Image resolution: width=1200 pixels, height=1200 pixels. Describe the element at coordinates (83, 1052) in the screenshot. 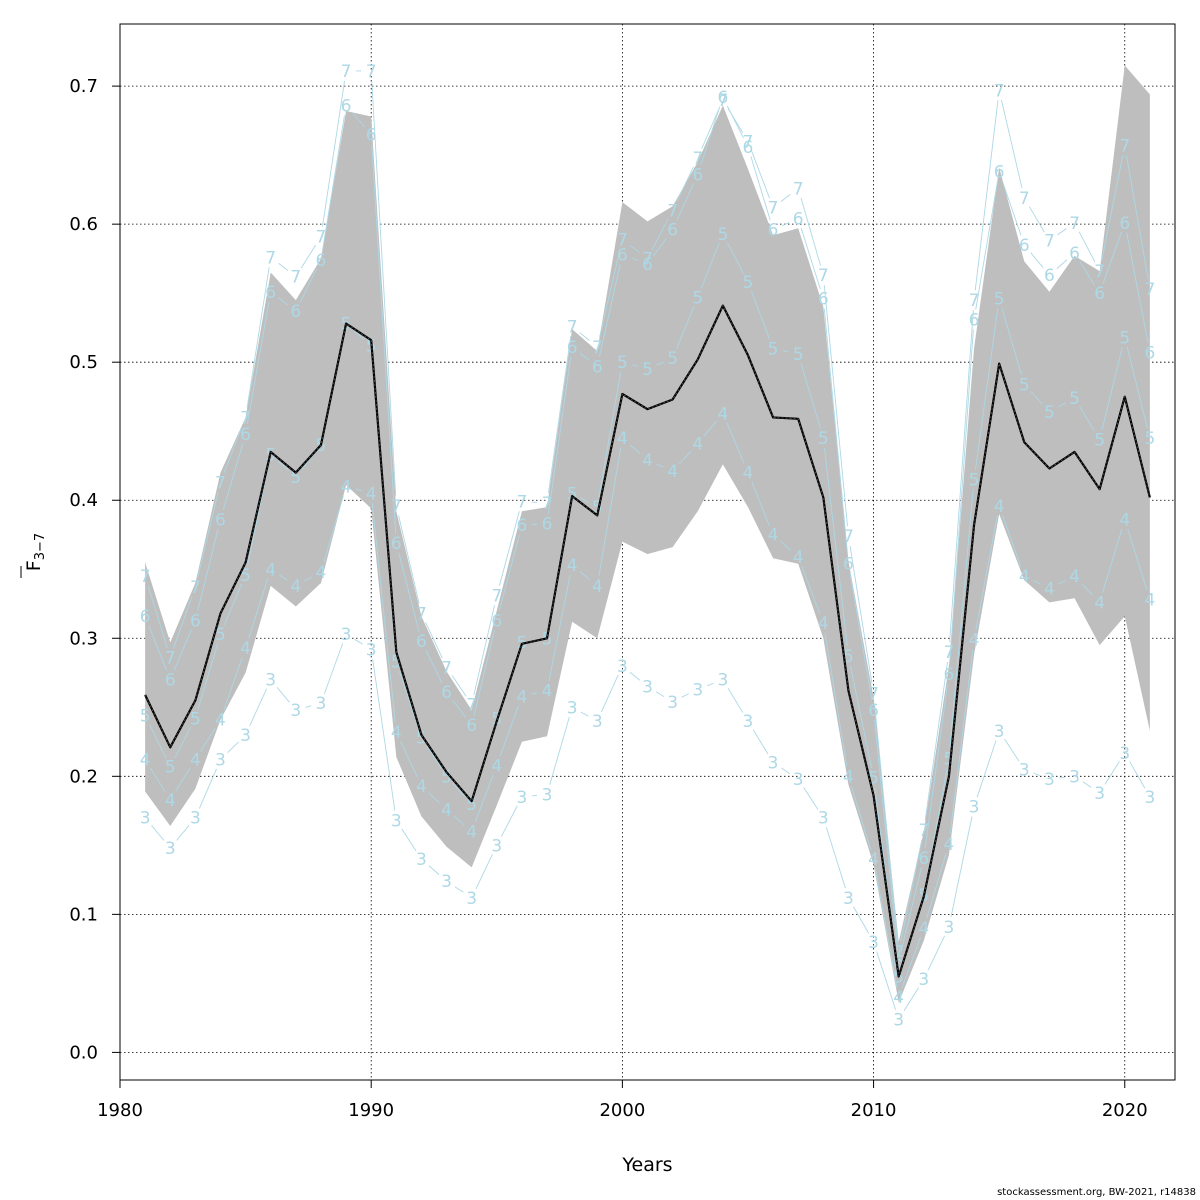

I see `y-tick-label: 0.0` at that location.